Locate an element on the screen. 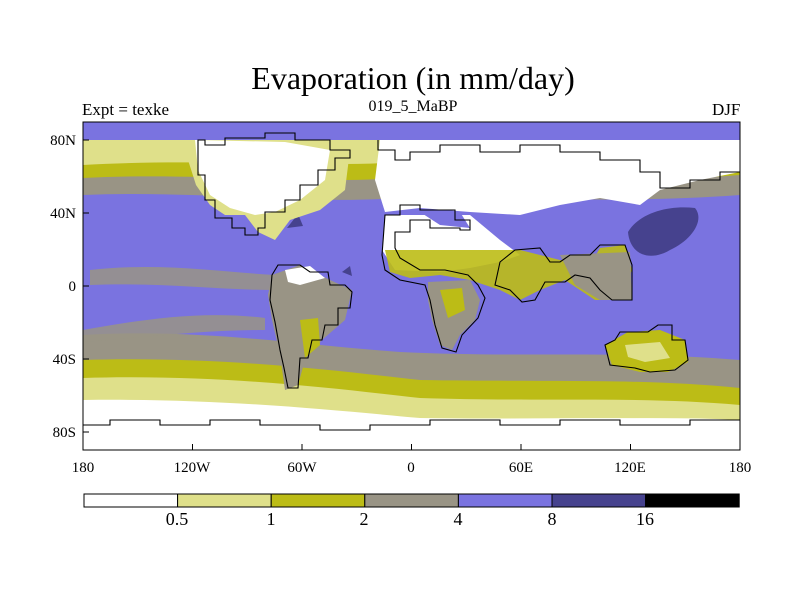 Image resolution: width=800 pixels, height=600 pixels. x-tick-label: 0 is located at coordinates (411, 468).